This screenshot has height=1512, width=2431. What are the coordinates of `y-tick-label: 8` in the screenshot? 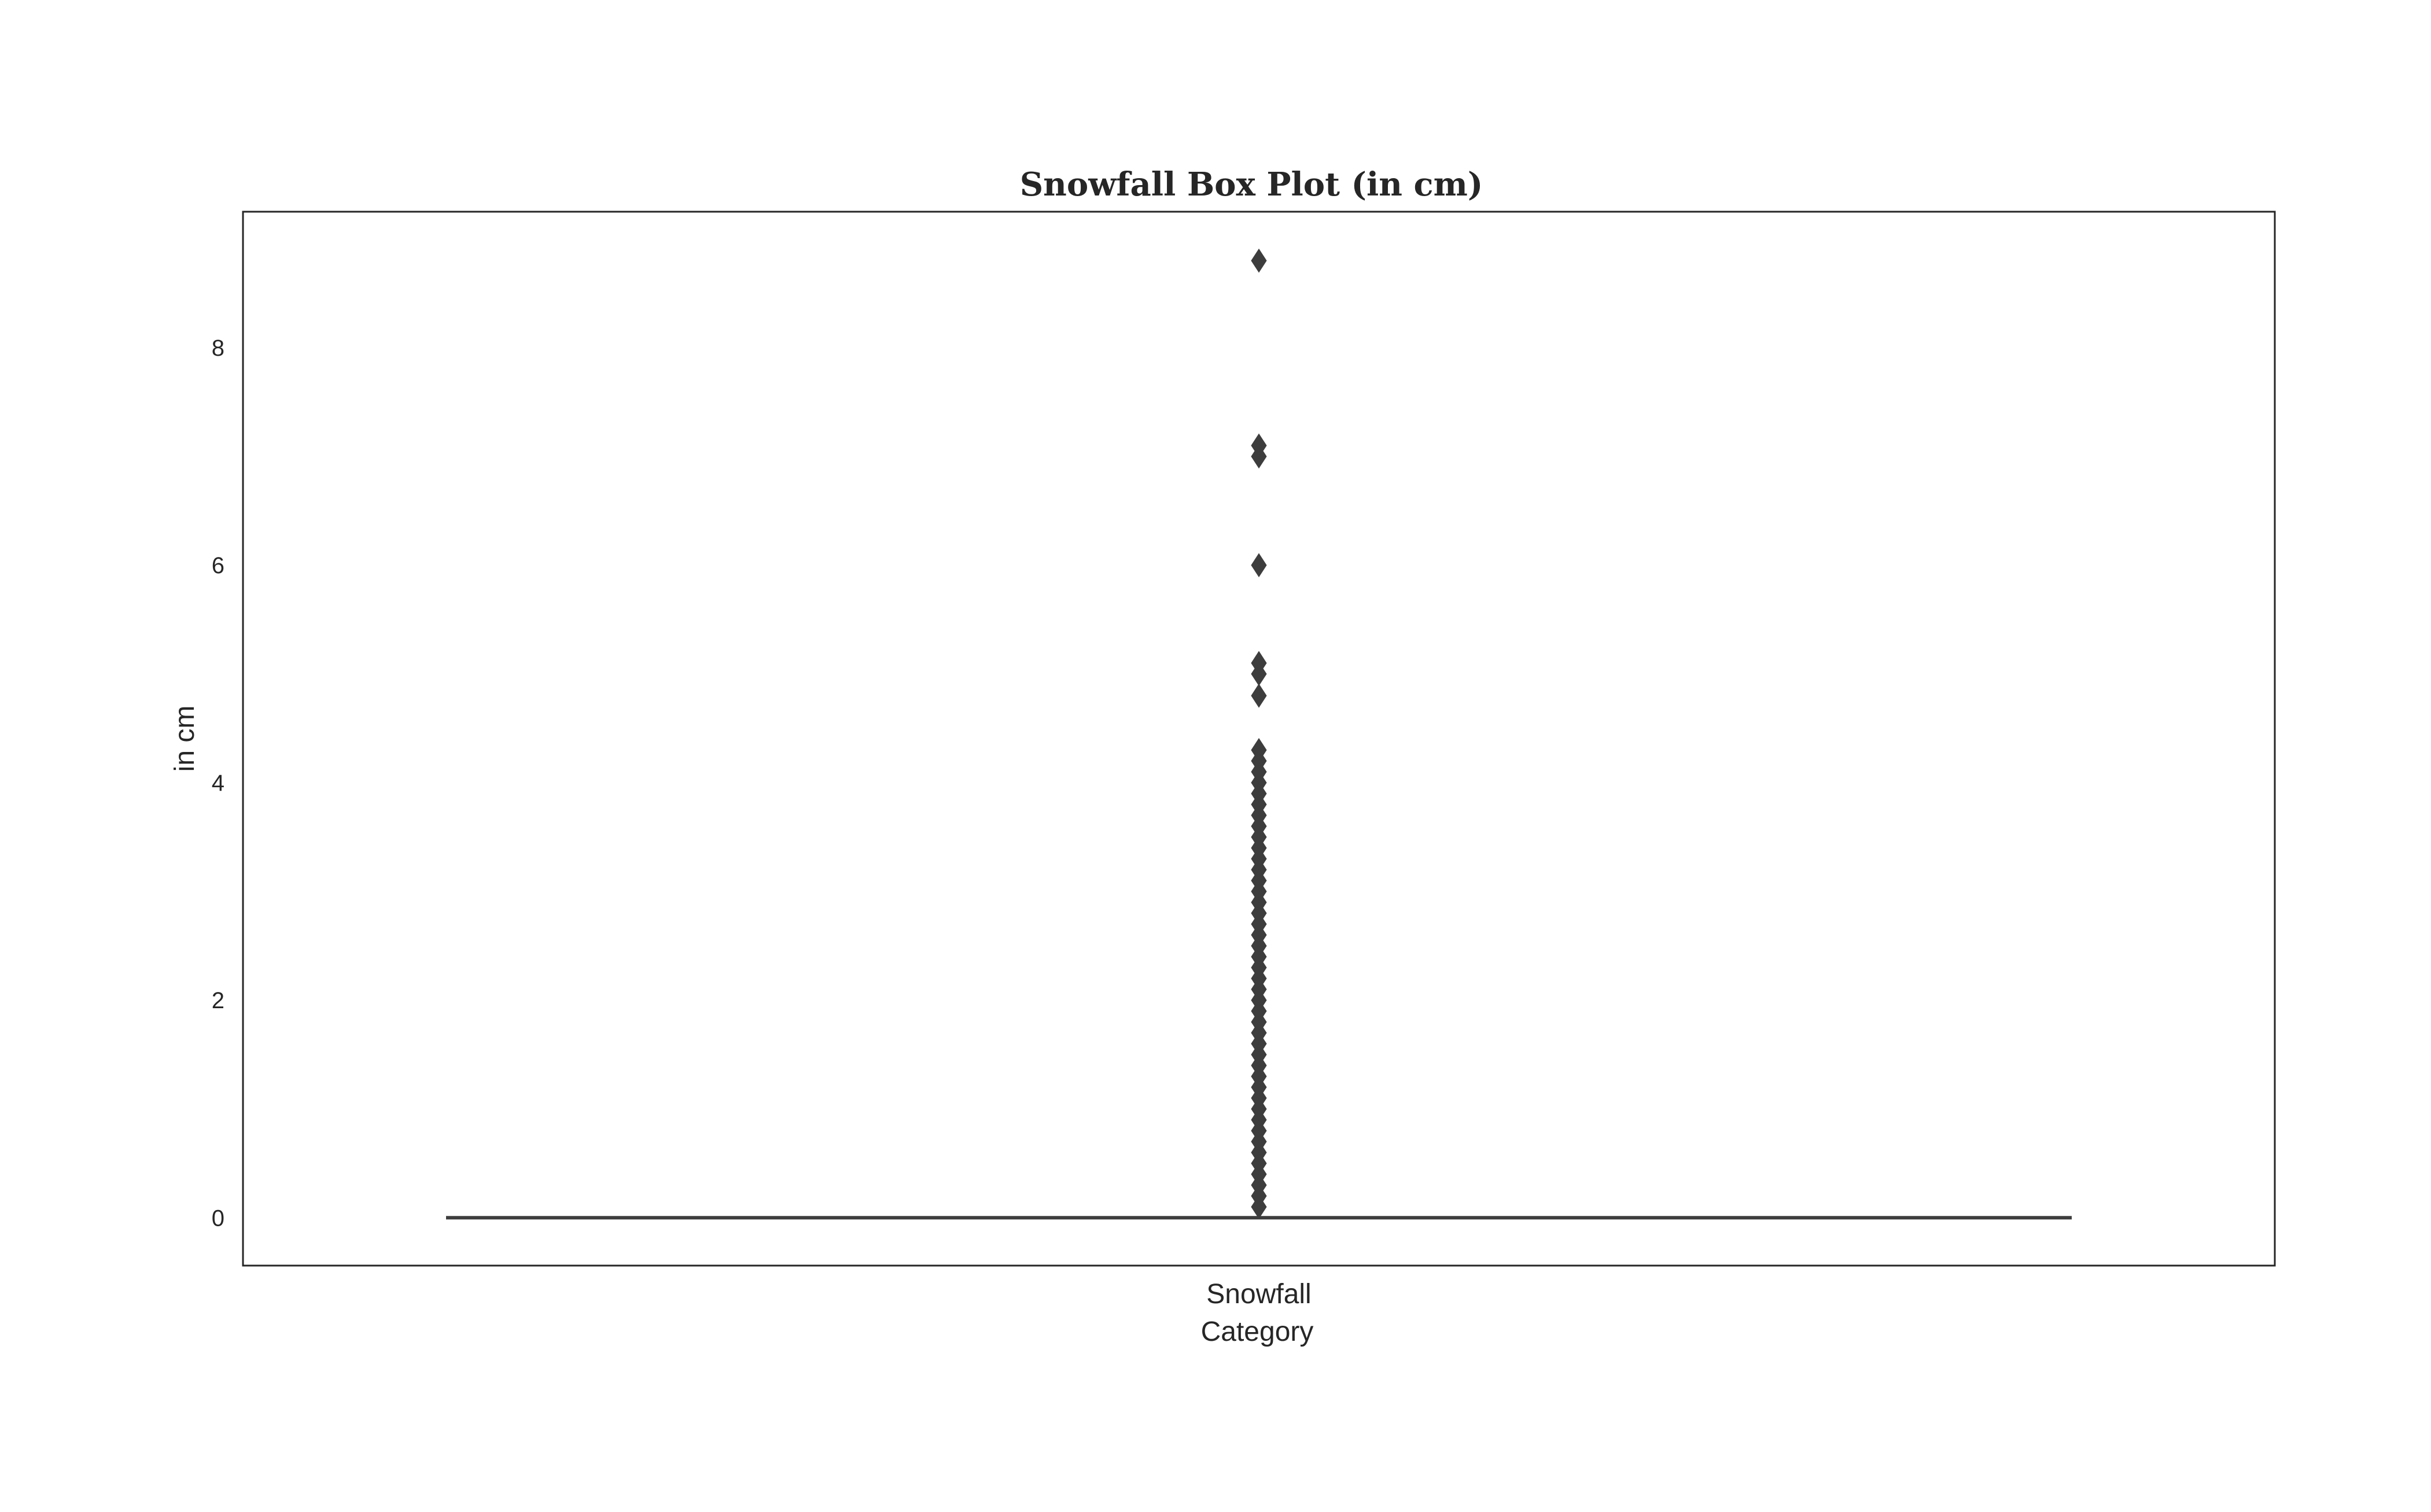 It's located at (218, 348).